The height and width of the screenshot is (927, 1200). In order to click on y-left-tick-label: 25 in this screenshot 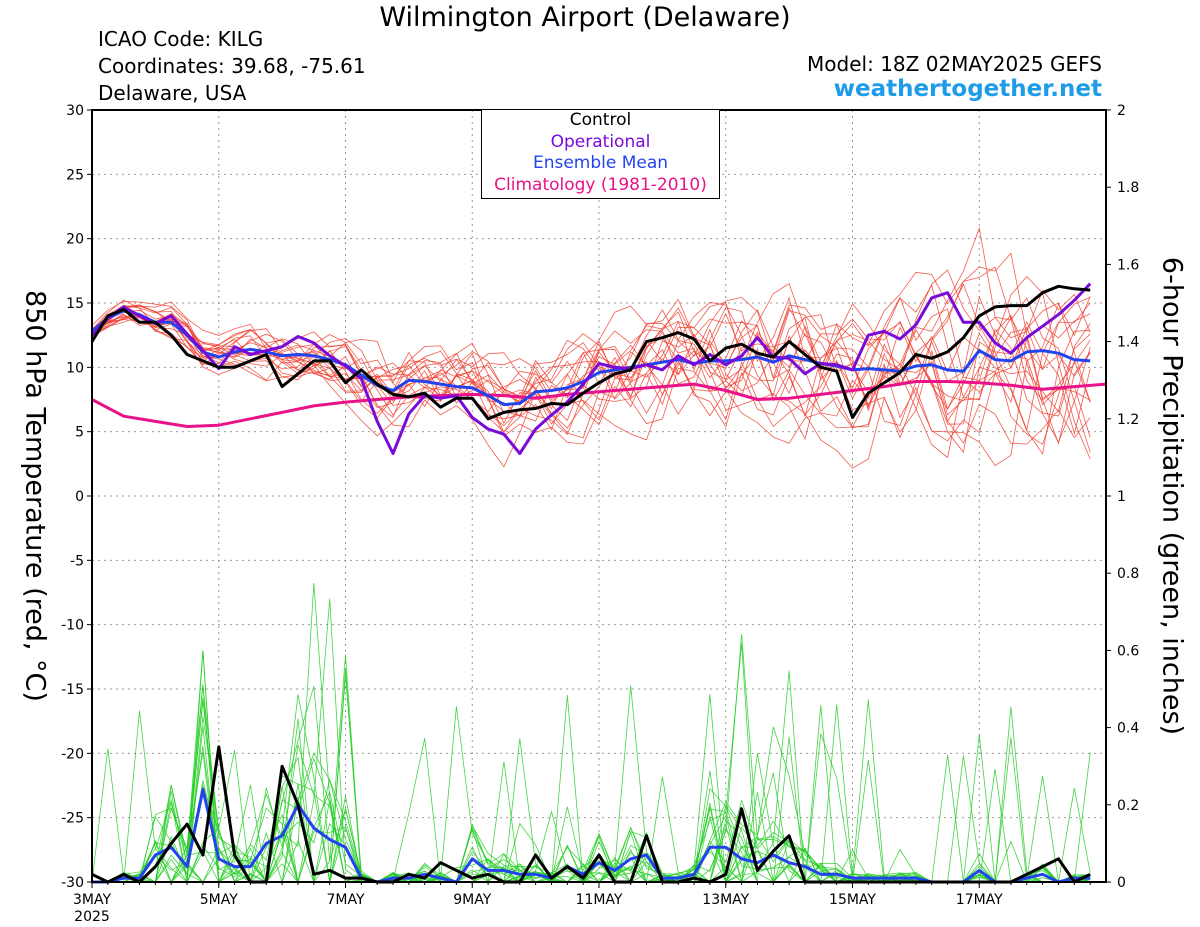, I will do `click(75, 175)`.